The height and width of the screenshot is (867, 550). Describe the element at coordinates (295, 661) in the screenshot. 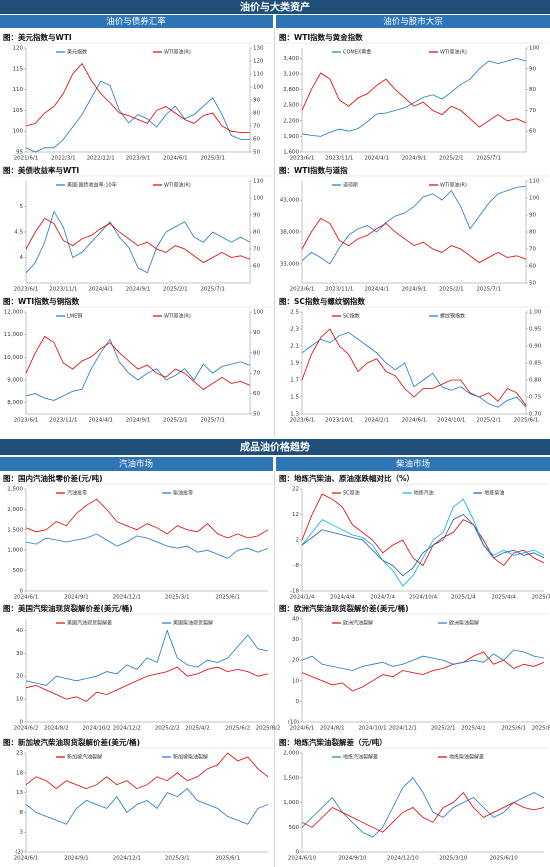

I see `y-tick-label: 20` at that location.